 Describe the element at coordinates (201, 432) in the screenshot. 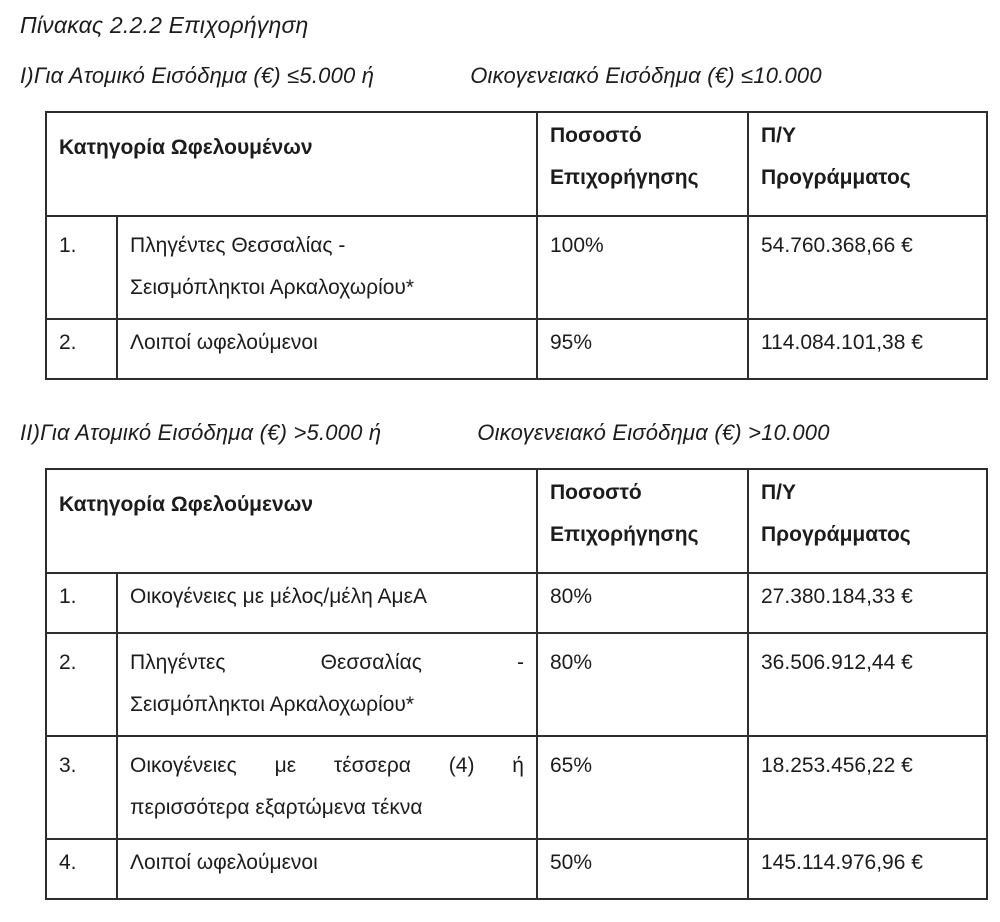

I see `section-heading-left: II)Για Ατομικό Εισόδημα (€) >5.000 ή` at that location.